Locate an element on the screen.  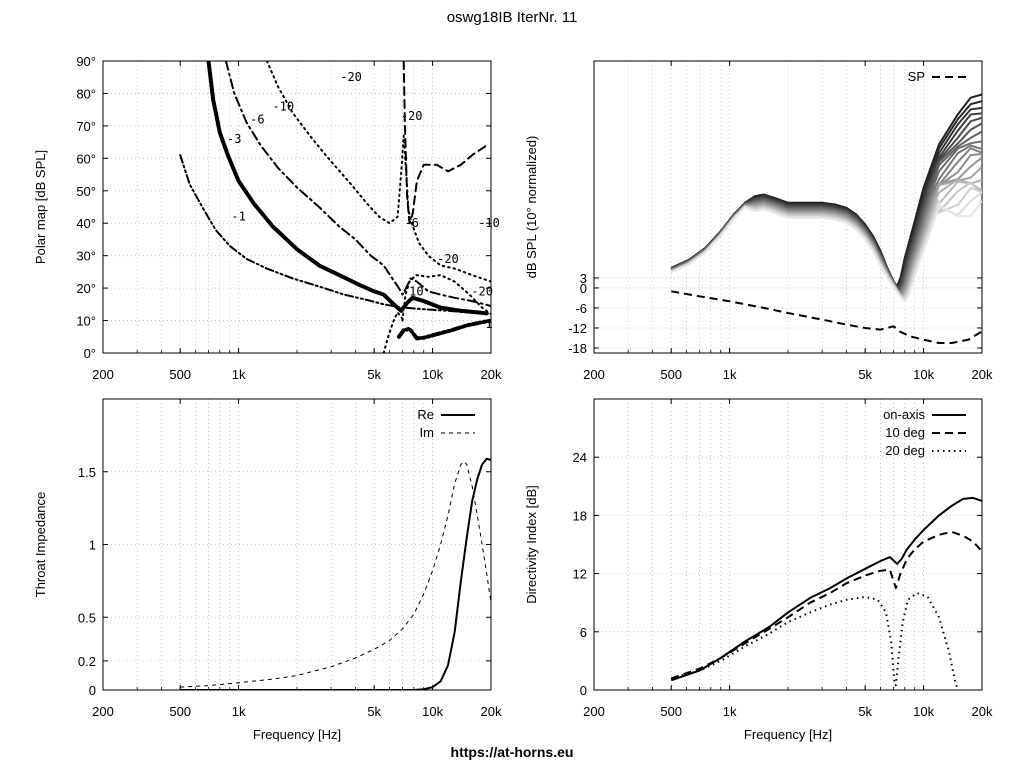
polar-contour-label-1: -3 is located at coordinates (234, 139).